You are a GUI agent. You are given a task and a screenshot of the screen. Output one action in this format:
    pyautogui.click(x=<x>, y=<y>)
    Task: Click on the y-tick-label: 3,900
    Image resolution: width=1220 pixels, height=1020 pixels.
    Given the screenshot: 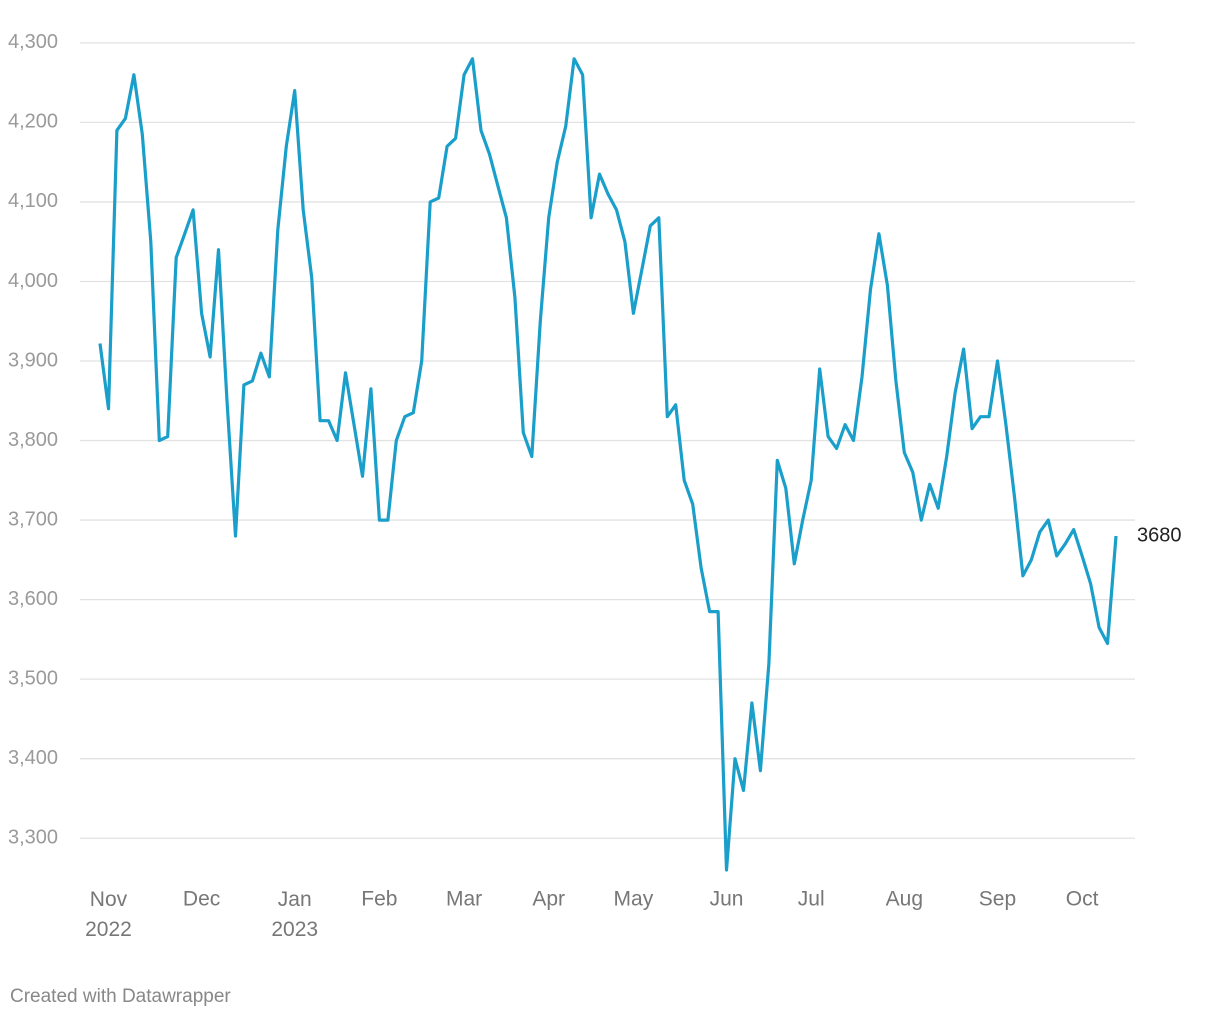 What is the action you would take?
    pyautogui.click(x=33, y=360)
    